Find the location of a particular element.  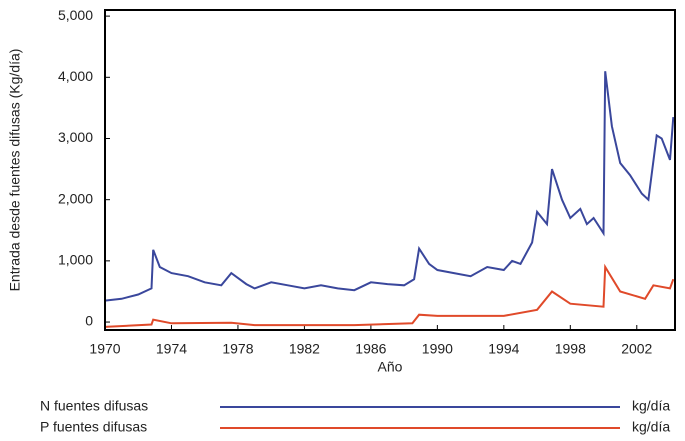

x-tick-label: 1978 is located at coordinates (237, 349).